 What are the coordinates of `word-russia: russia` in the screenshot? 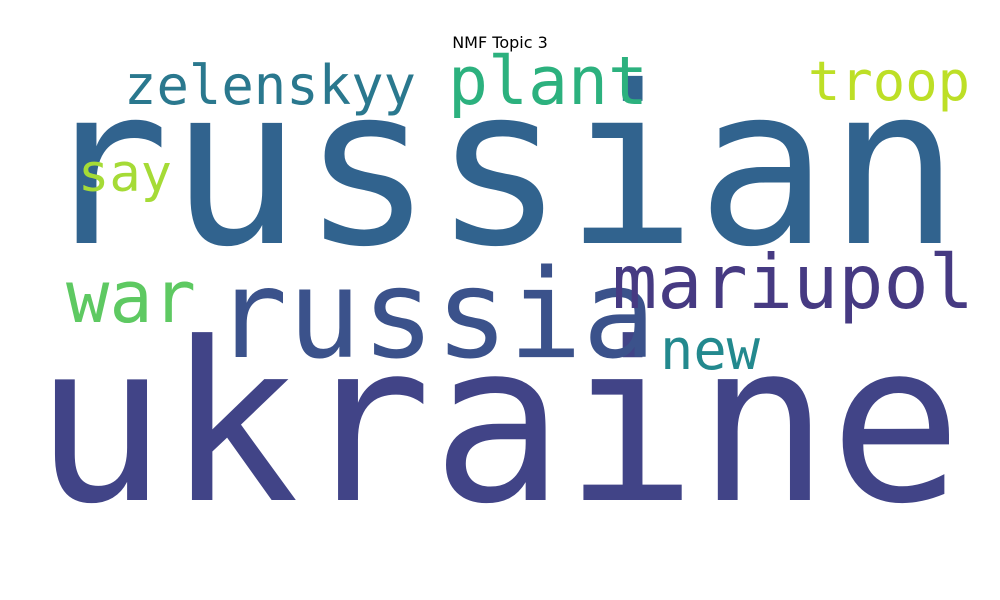 It's located at (435, 315).